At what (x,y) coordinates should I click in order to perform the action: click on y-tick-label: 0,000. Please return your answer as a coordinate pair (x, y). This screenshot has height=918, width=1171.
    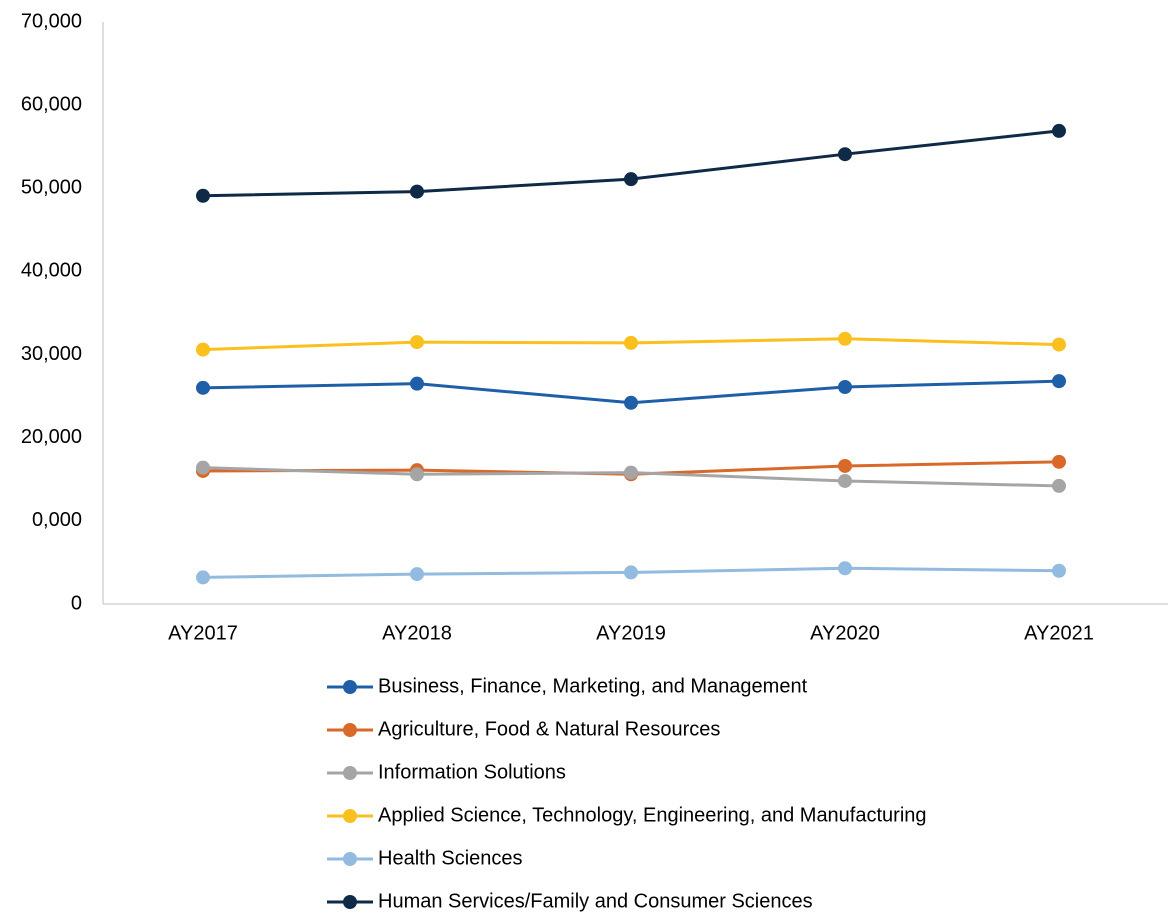
    Looking at the image, I should click on (57, 520).